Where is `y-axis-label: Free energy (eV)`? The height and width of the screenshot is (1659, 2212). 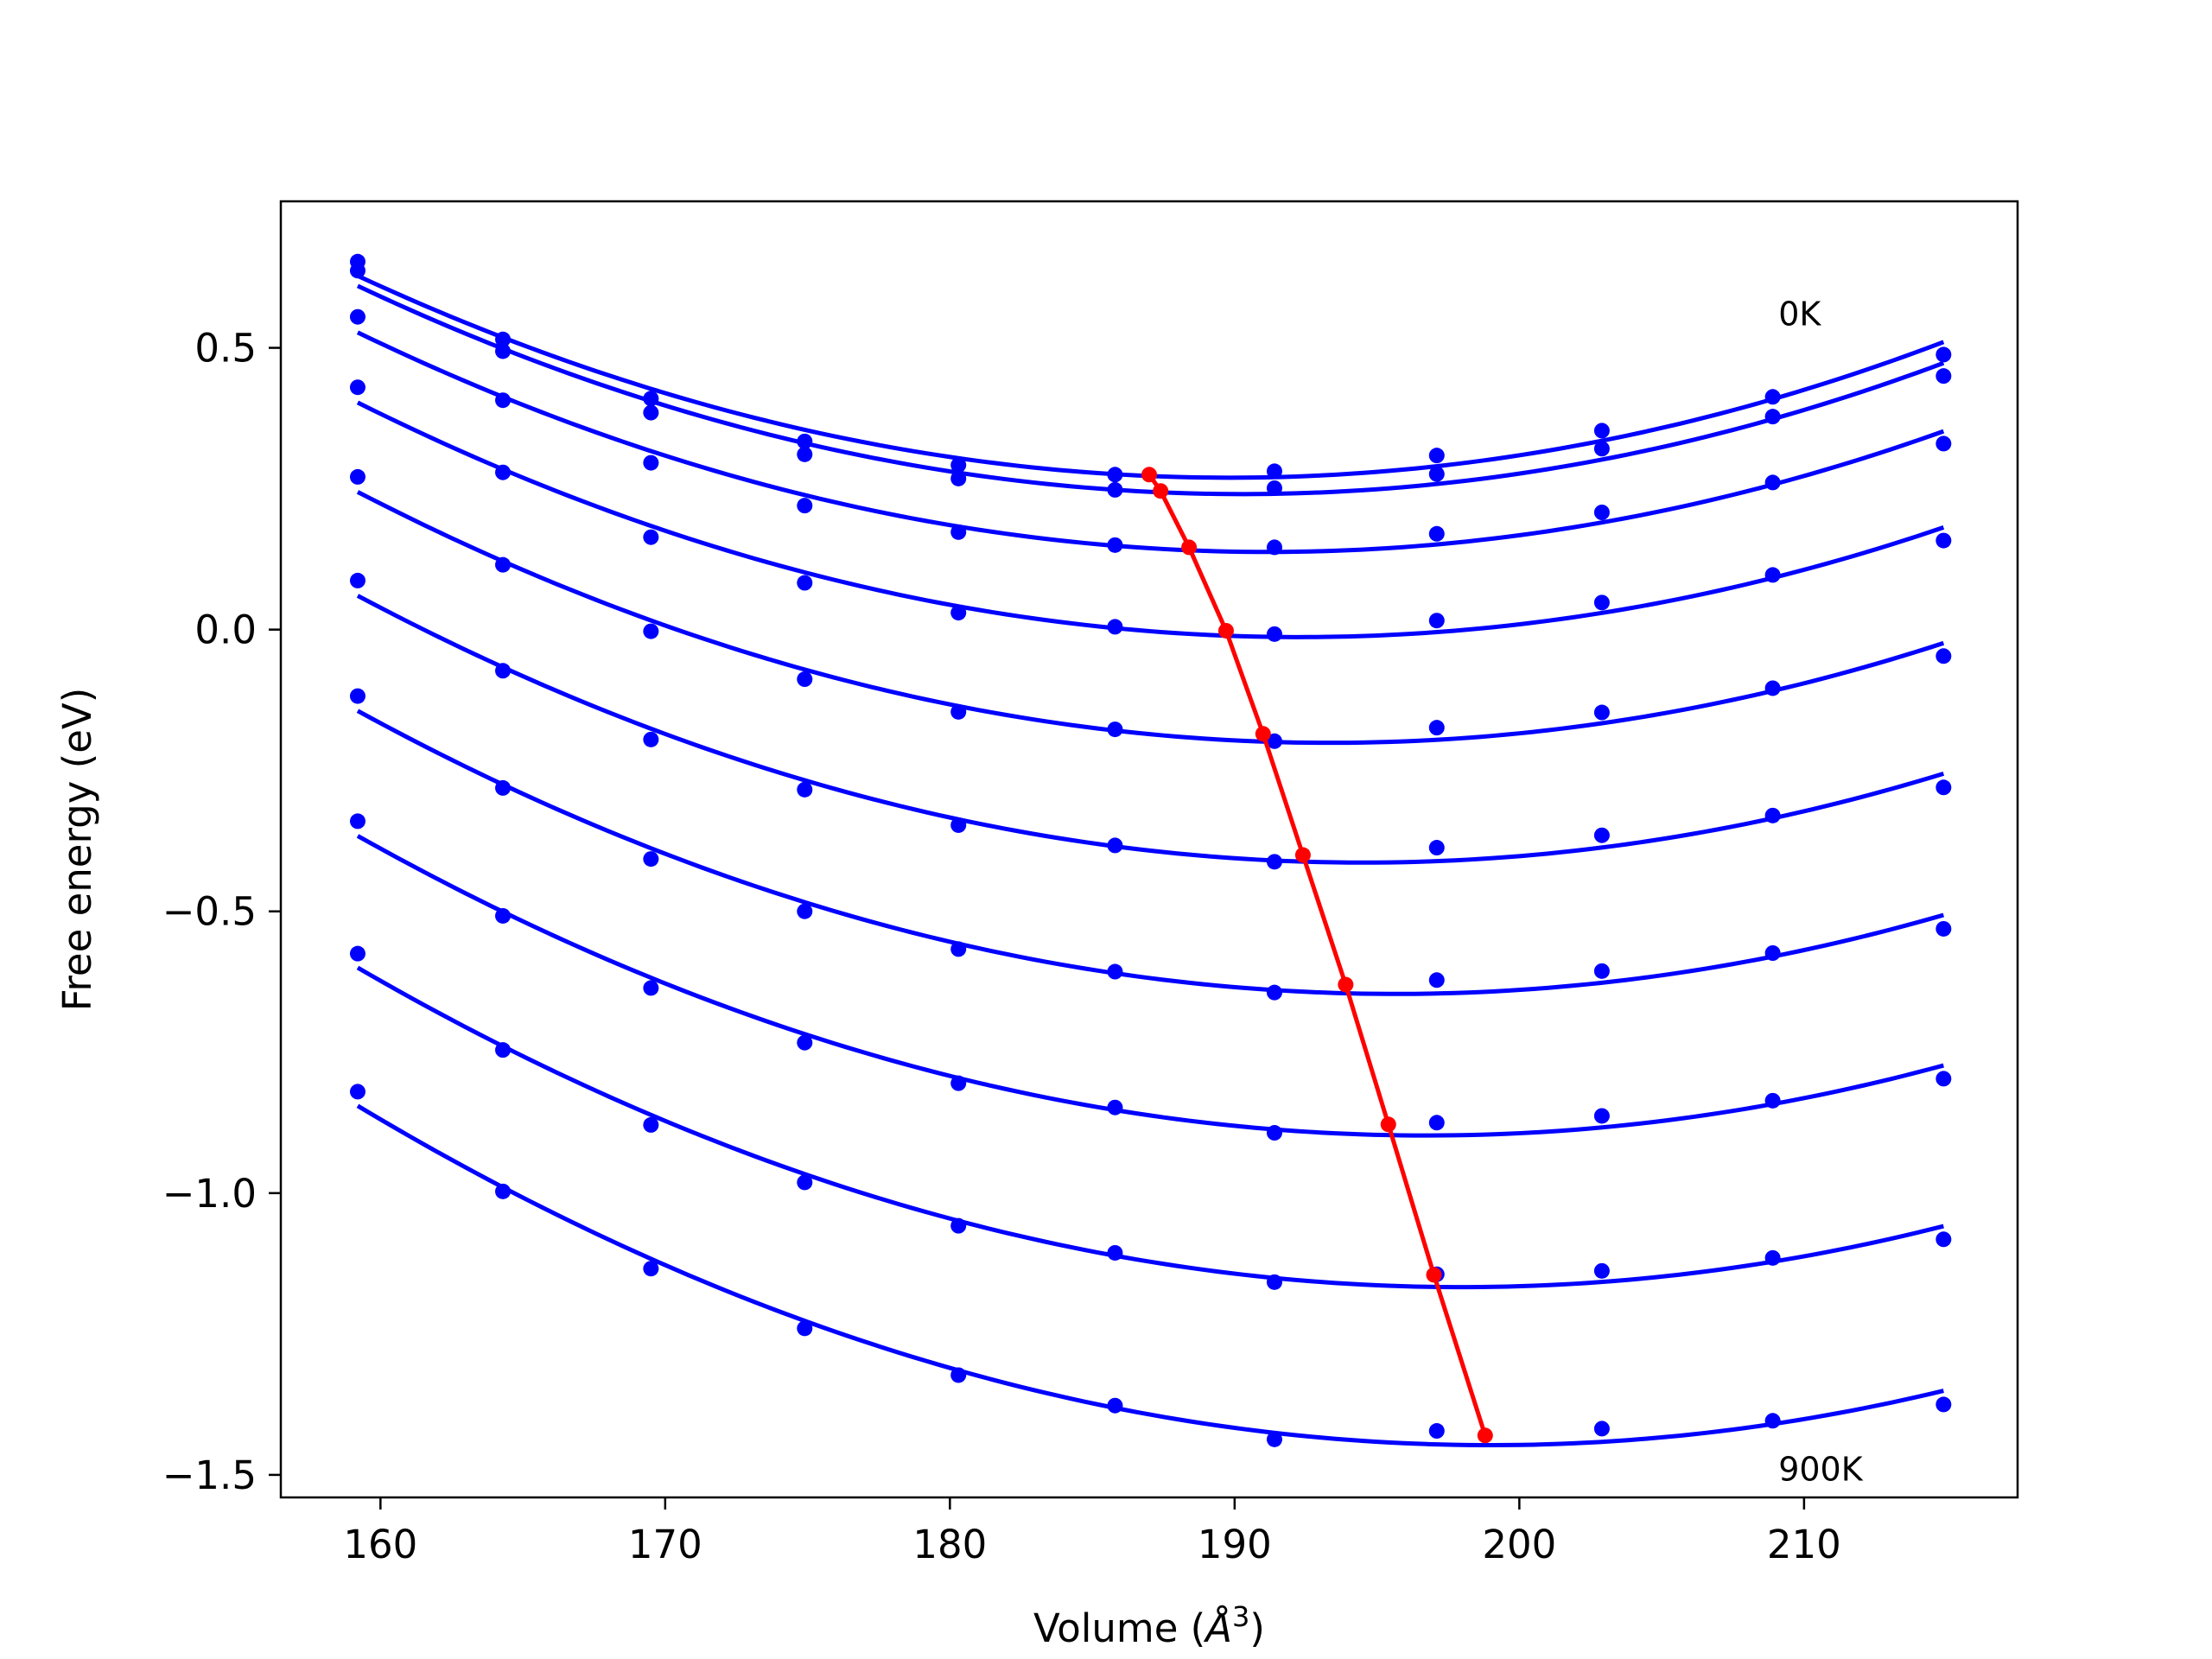 y-axis-label: Free energy (eV) is located at coordinates (77, 849).